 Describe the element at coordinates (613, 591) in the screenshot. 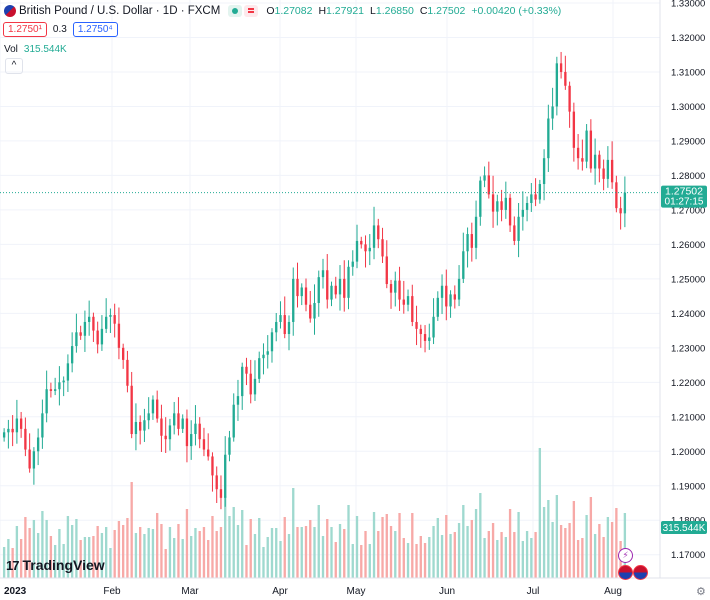

I see `x-tick-label: Aug` at that location.